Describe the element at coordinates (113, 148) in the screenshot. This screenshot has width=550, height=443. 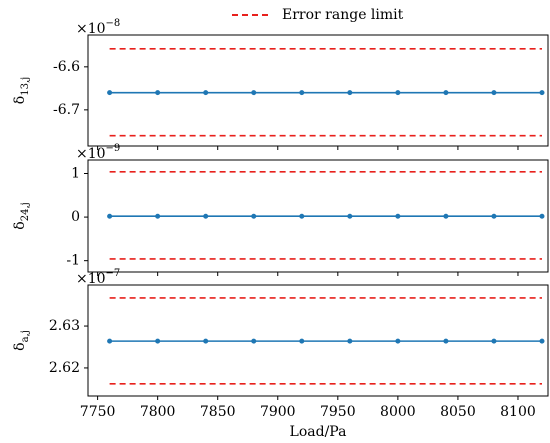
I see `offset-exponent: −9` at that location.